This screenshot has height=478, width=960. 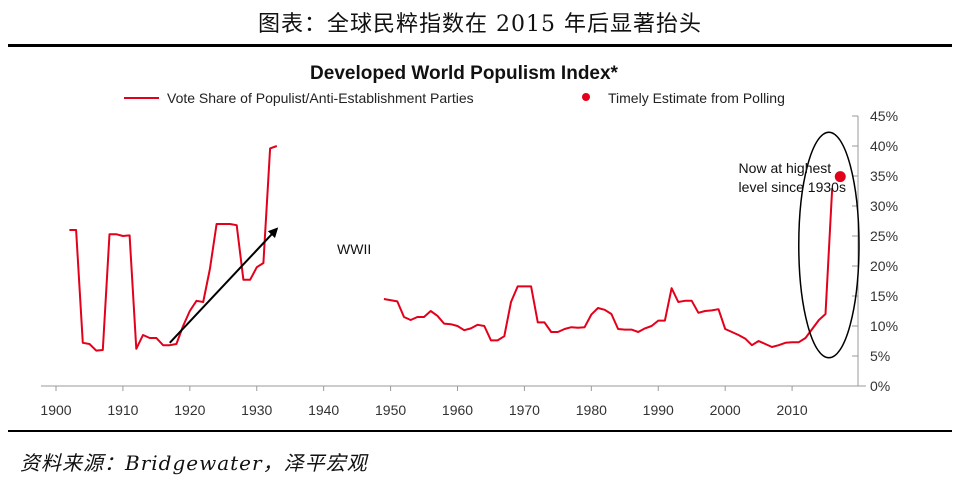 I want to click on y-tick-label-25: 25%, so click(x=884, y=236).